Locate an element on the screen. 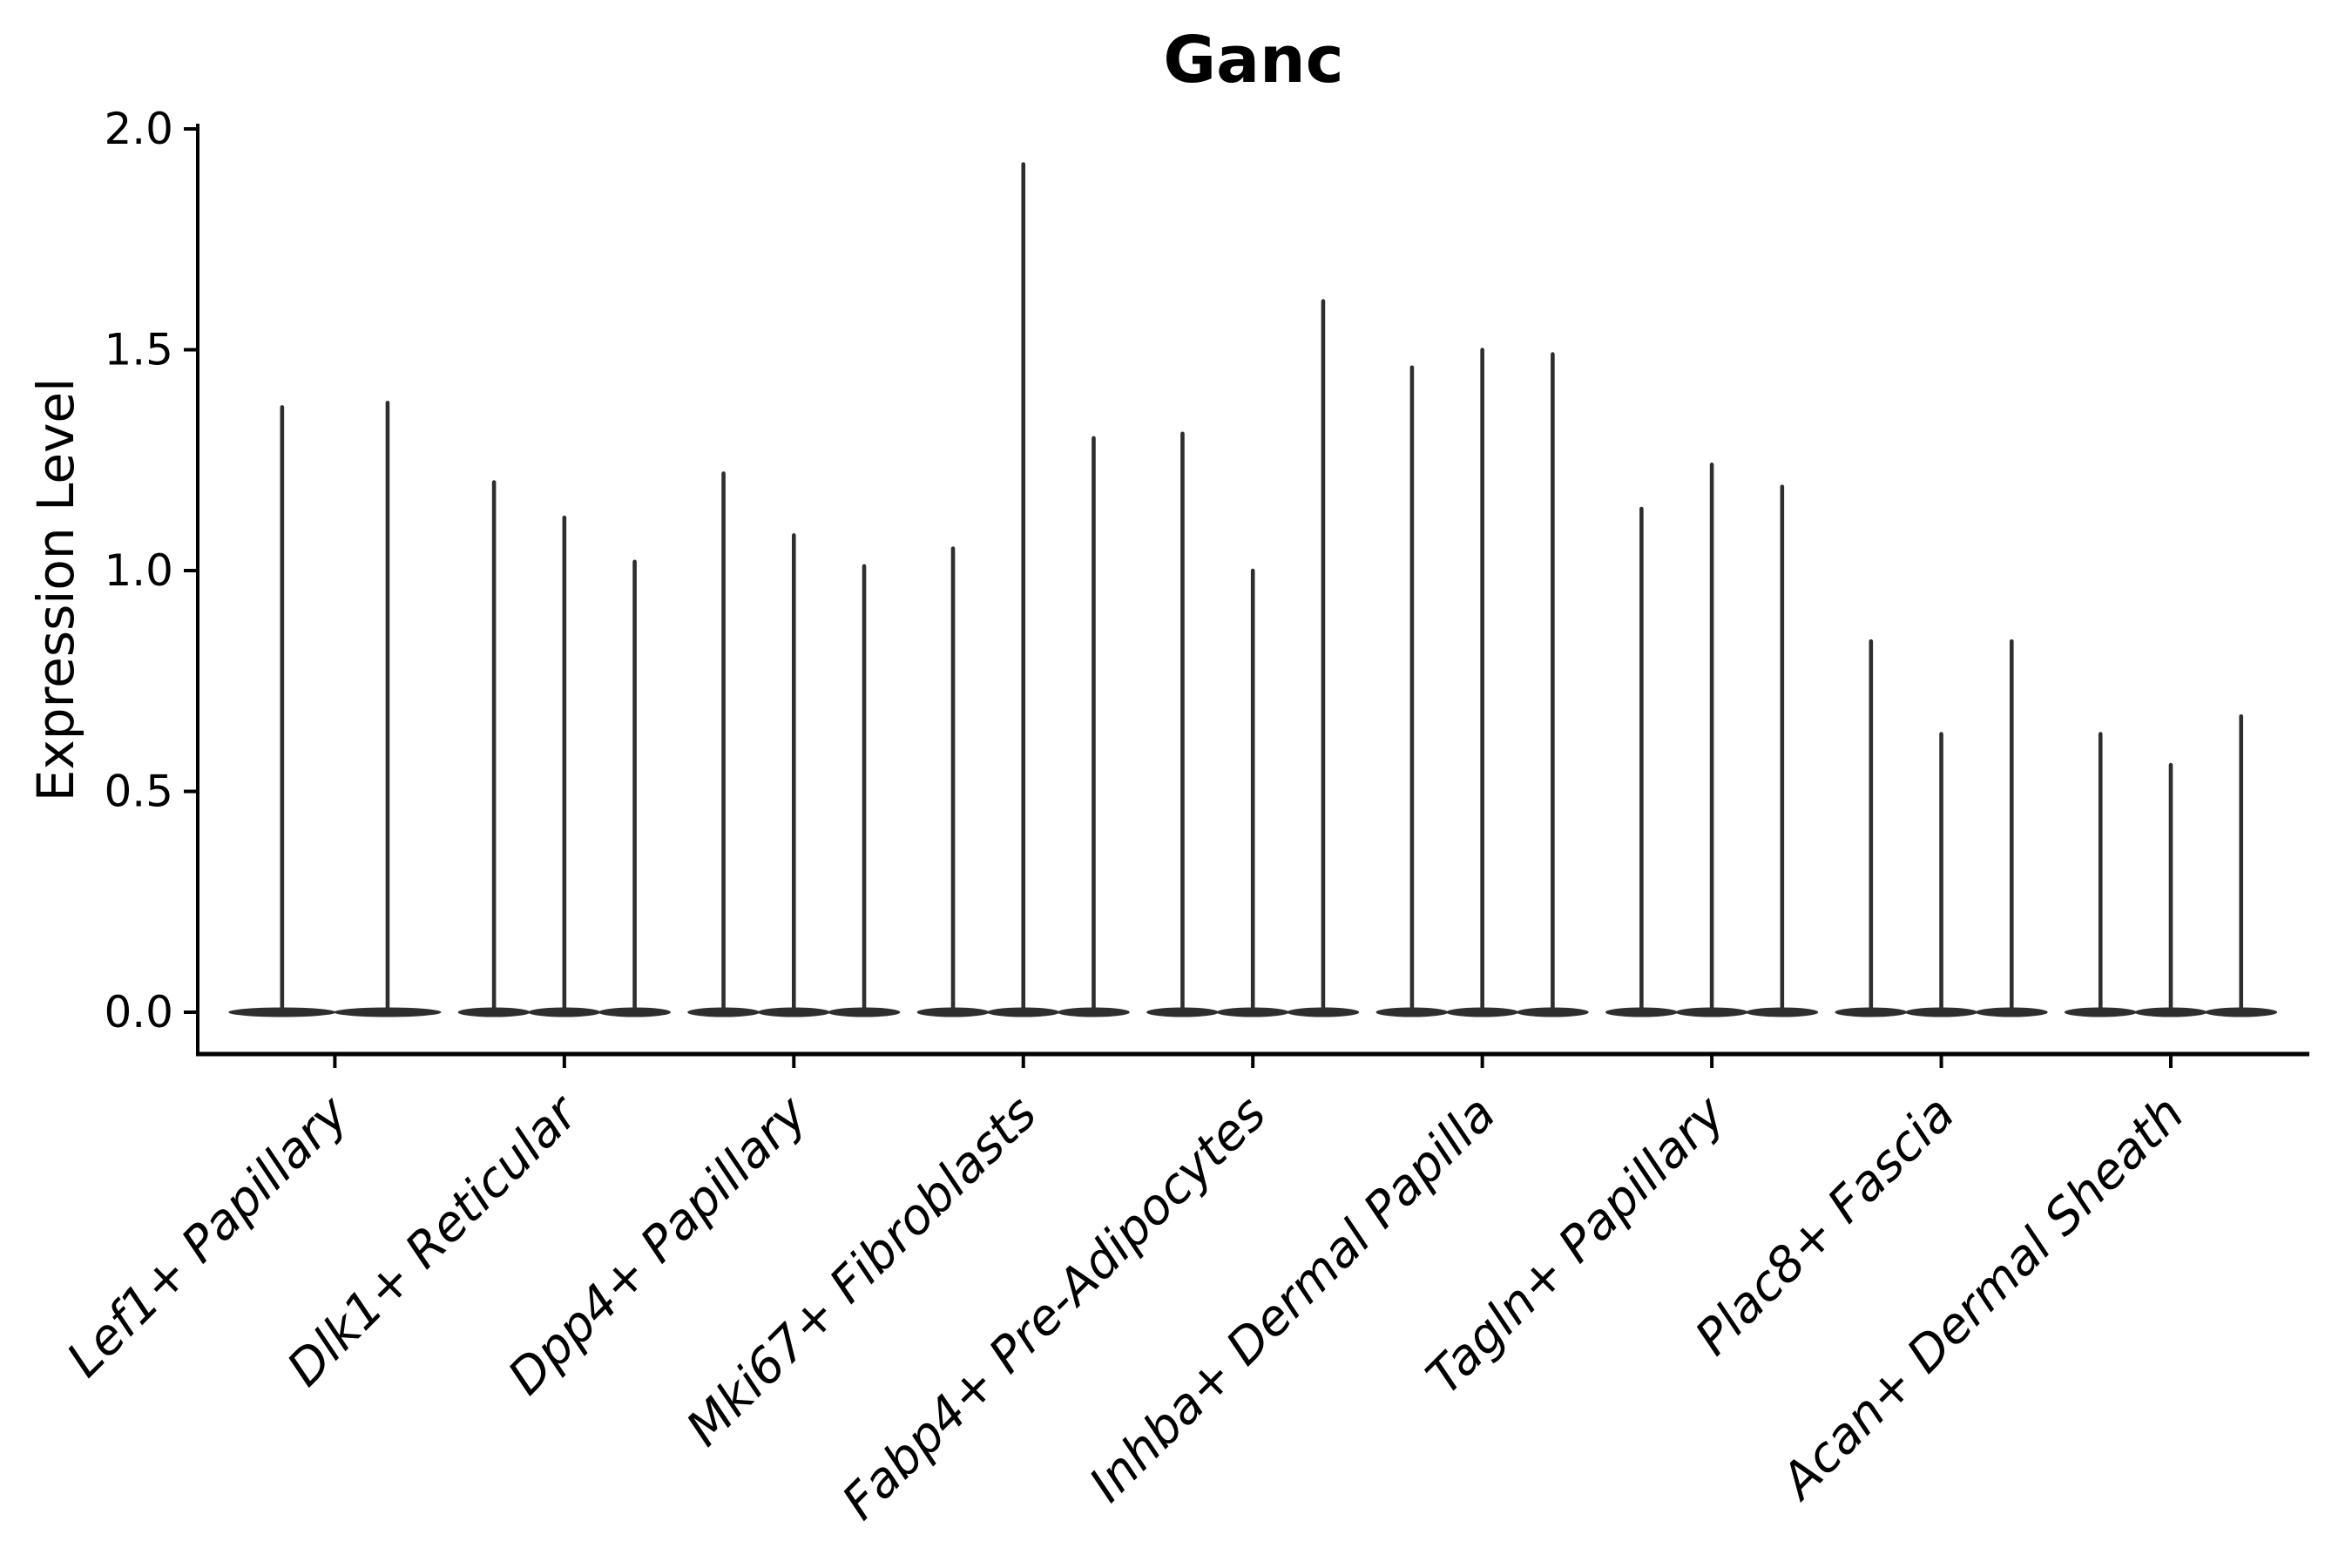  y-tick-label: 0.0 is located at coordinates (138, 1012).